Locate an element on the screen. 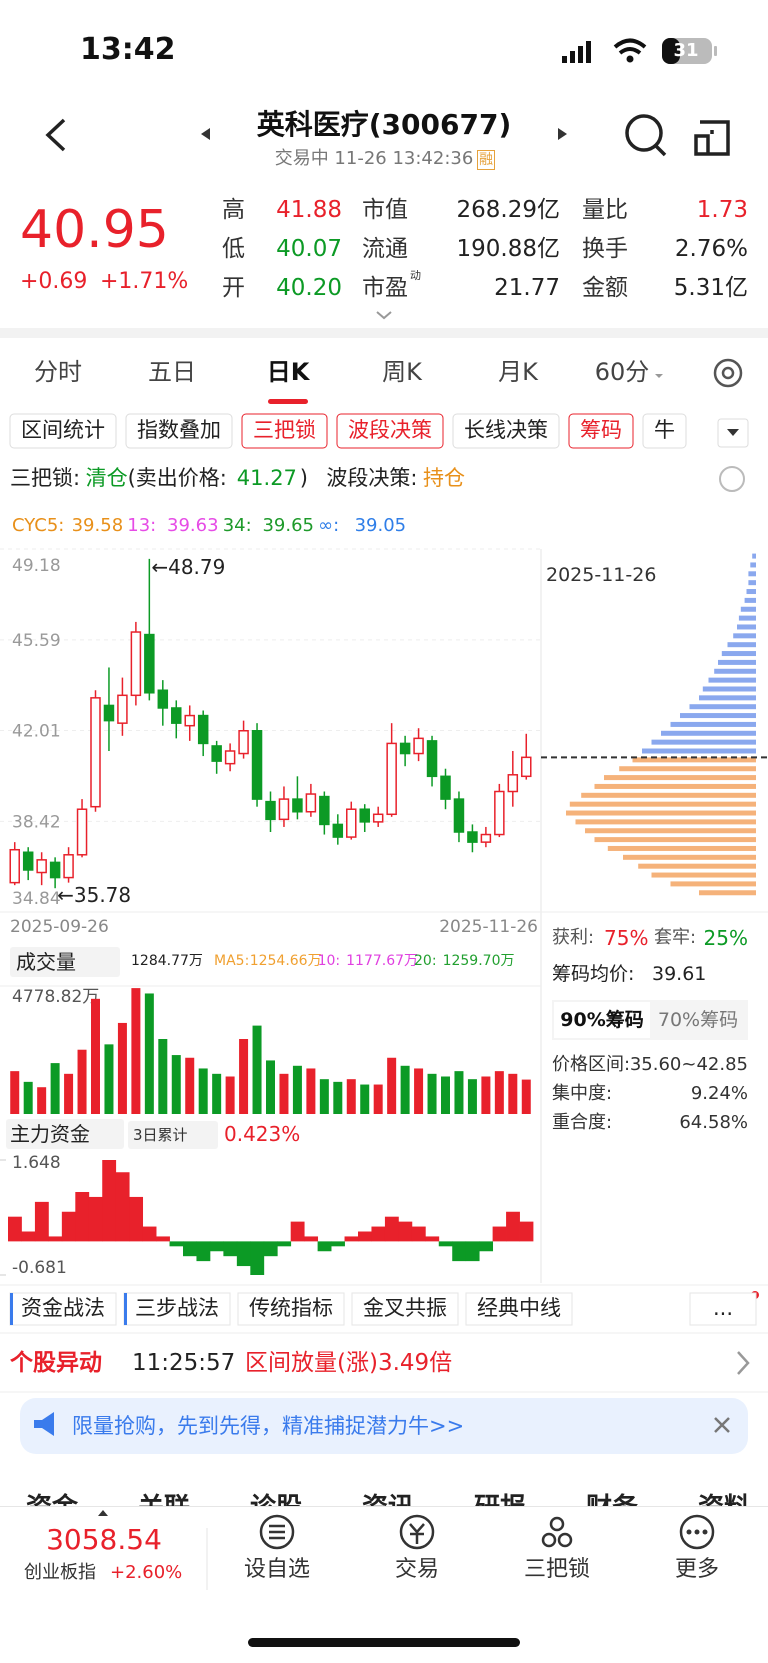 This screenshot has height=1663, width=768. strategy-tab-label: 金叉共振 is located at coordinates (405, 1308).